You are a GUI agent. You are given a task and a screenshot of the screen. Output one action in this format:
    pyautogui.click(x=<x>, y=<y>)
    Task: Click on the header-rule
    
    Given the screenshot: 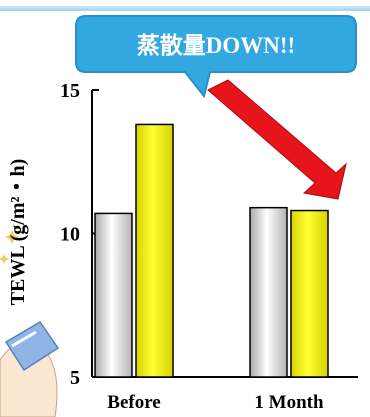 What is the action you would take?
    pyautogui.click(x=185, y=8)
    